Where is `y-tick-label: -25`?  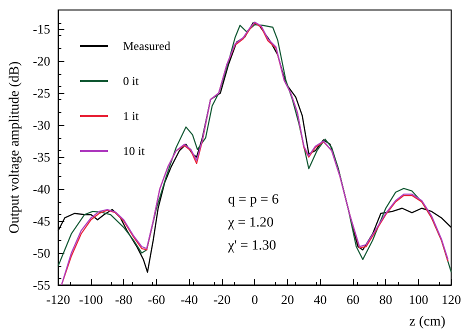
y-tick-label: -25 is located at coordinates (41, 93).